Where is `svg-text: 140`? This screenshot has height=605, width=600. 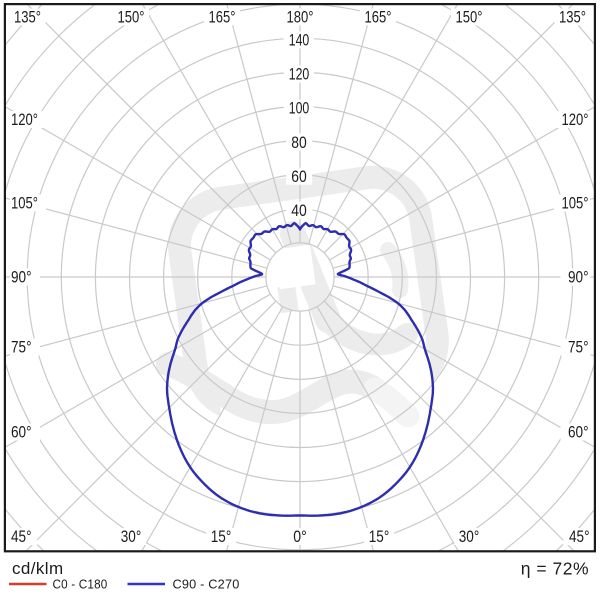
svg-text: 140 is located at coordinates (299, 41).